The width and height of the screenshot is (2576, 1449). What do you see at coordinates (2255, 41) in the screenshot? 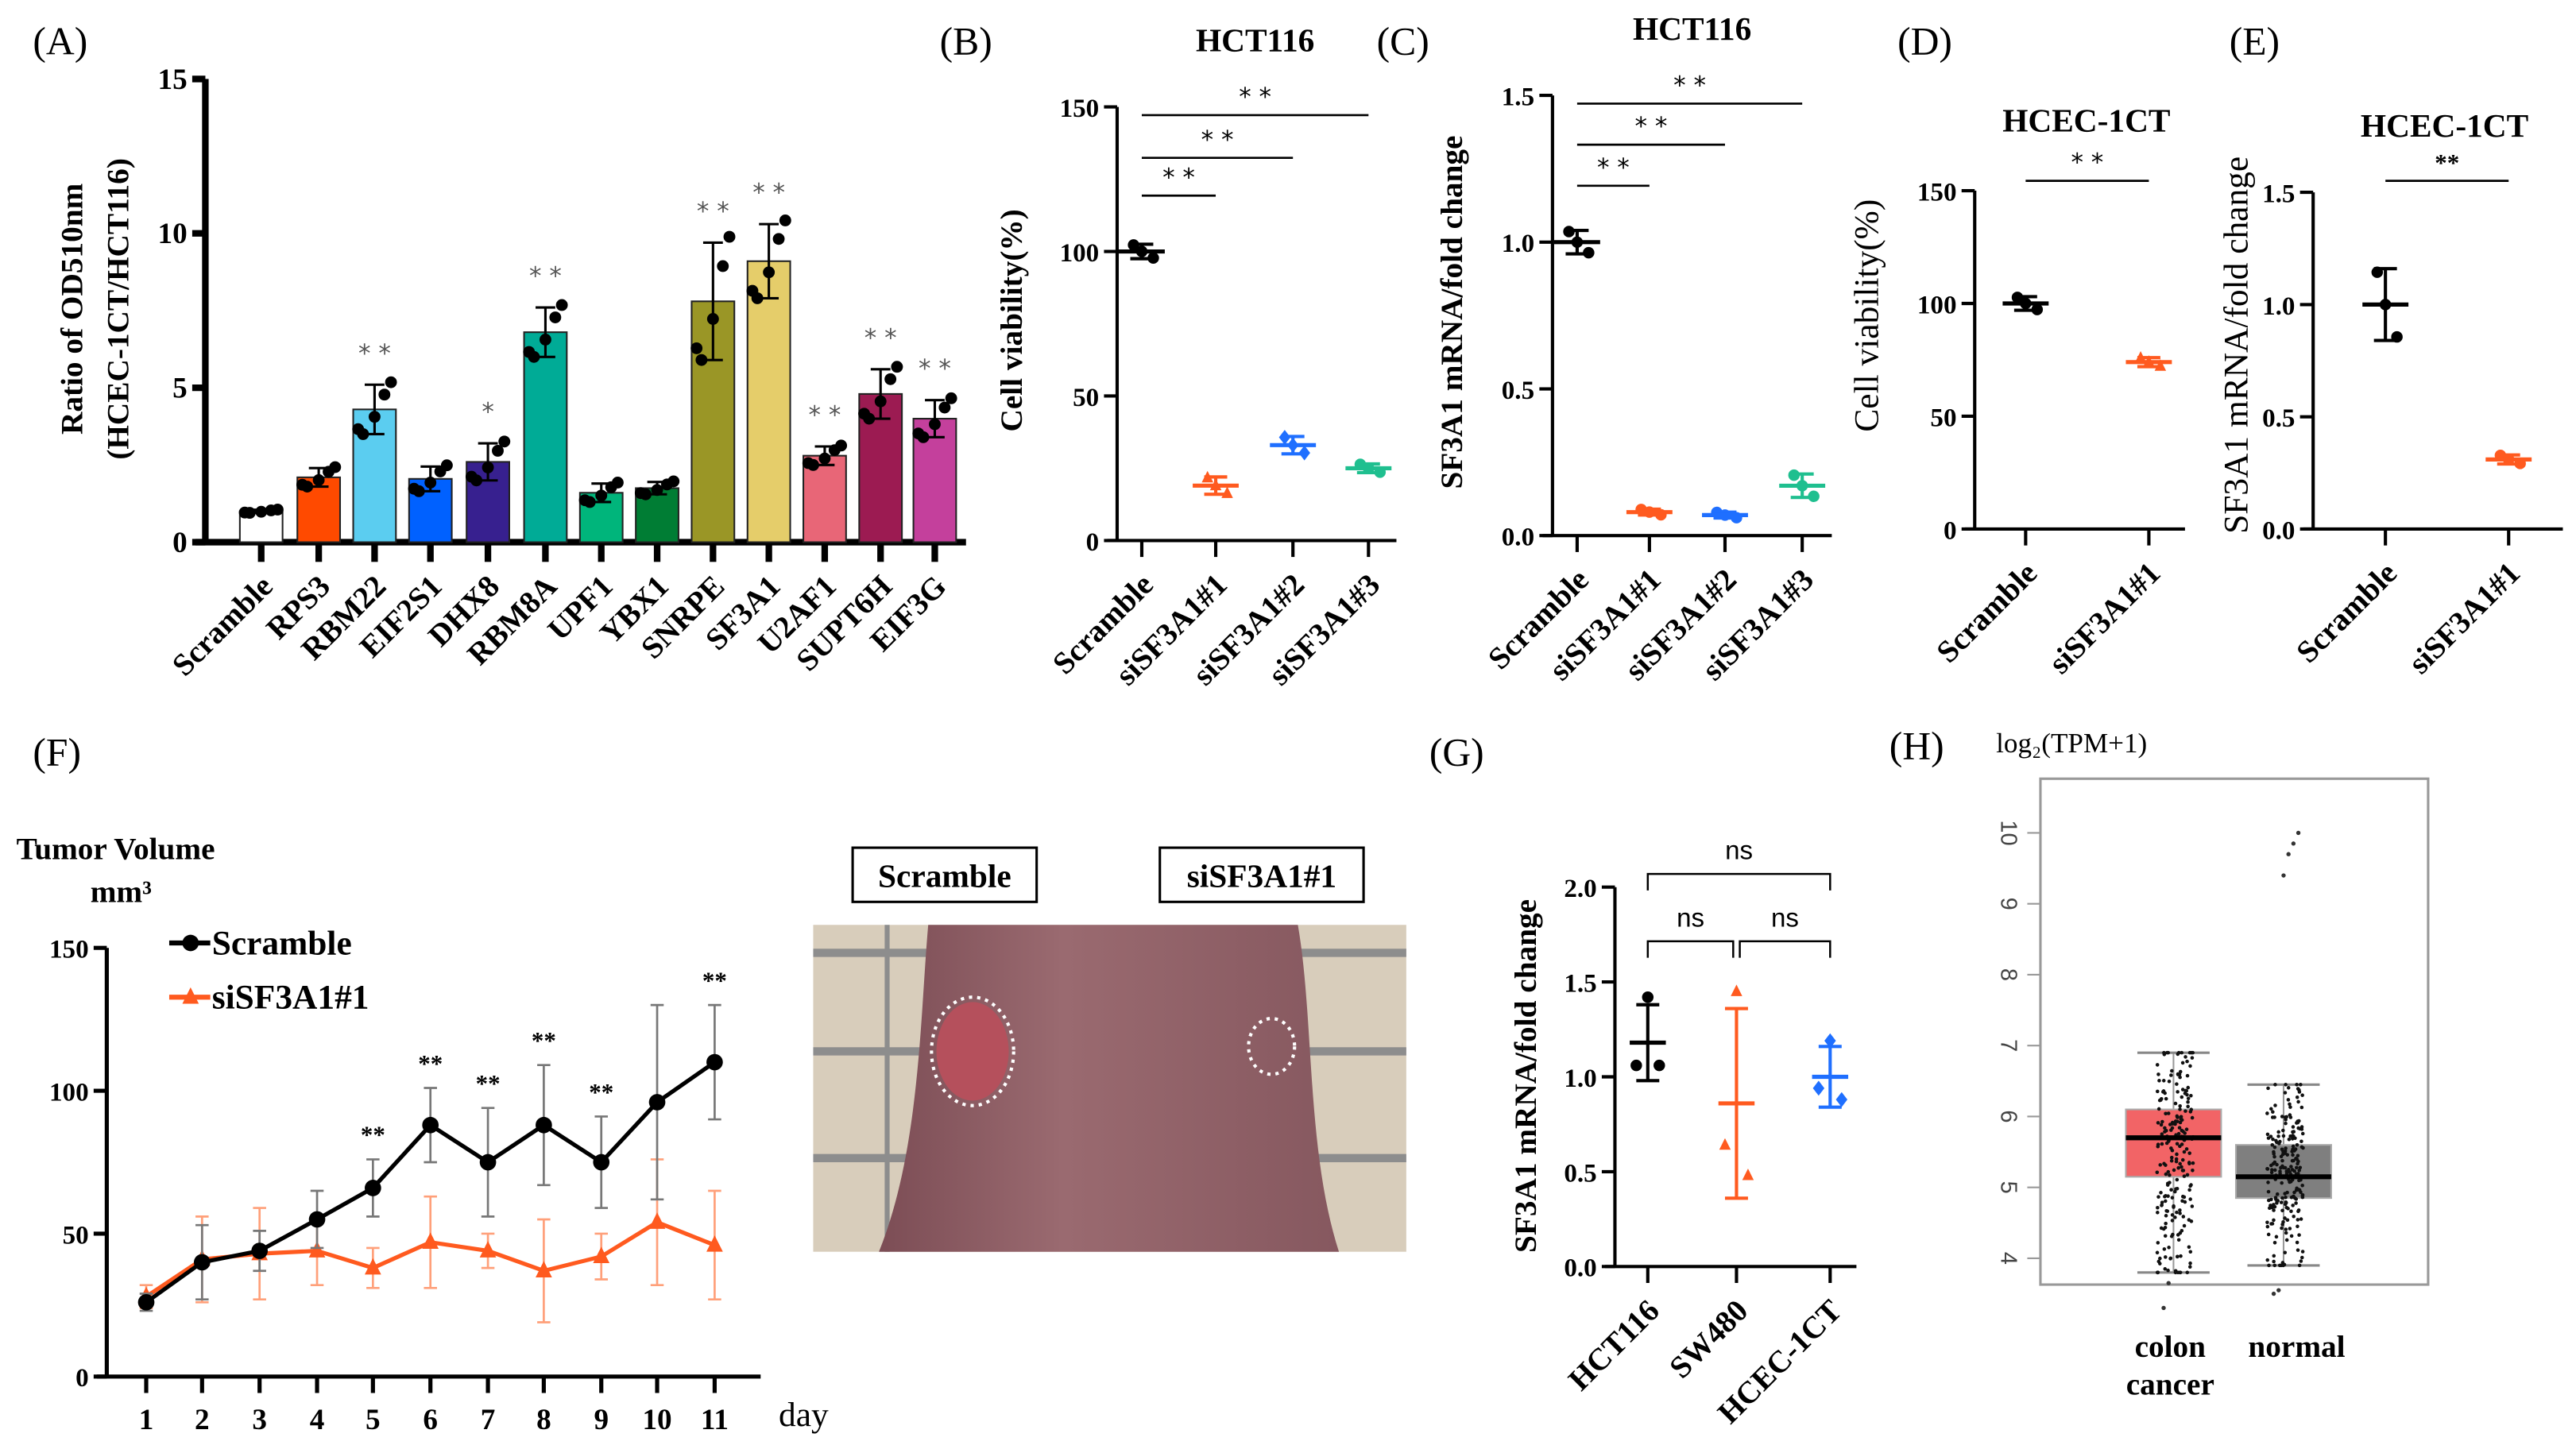
I see `panel-label: (E)` at bounding box center [2255, 41].